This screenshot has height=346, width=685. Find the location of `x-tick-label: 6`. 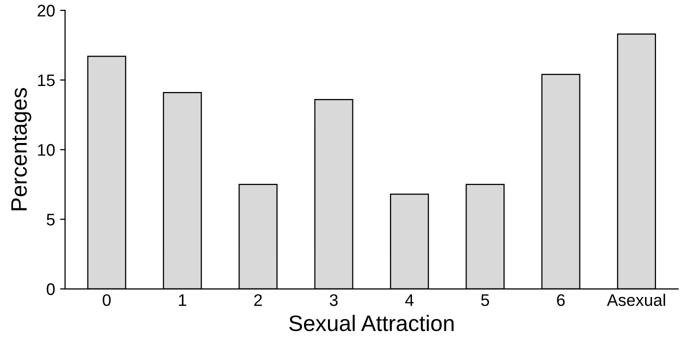

x-tick-label: 6 is located at coordinates (561, 300).